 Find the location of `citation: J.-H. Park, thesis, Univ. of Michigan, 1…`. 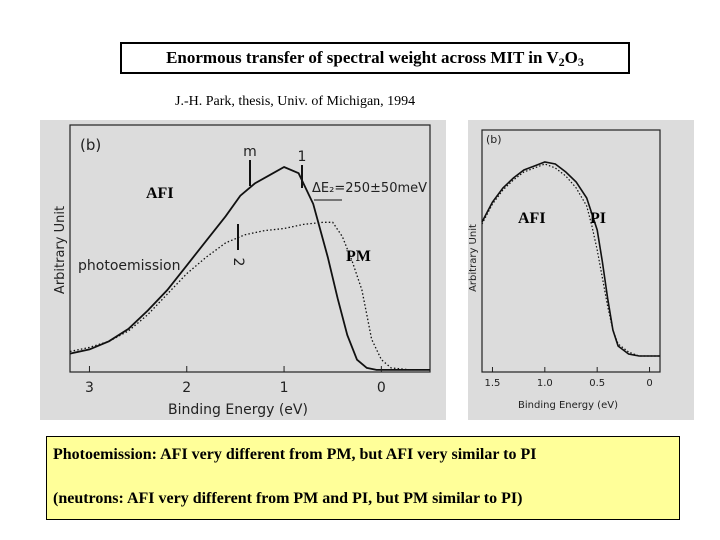

citation: J.-H. Park, thesis, Univ. of Michigan, 1… is located at coordinates (295, 101).